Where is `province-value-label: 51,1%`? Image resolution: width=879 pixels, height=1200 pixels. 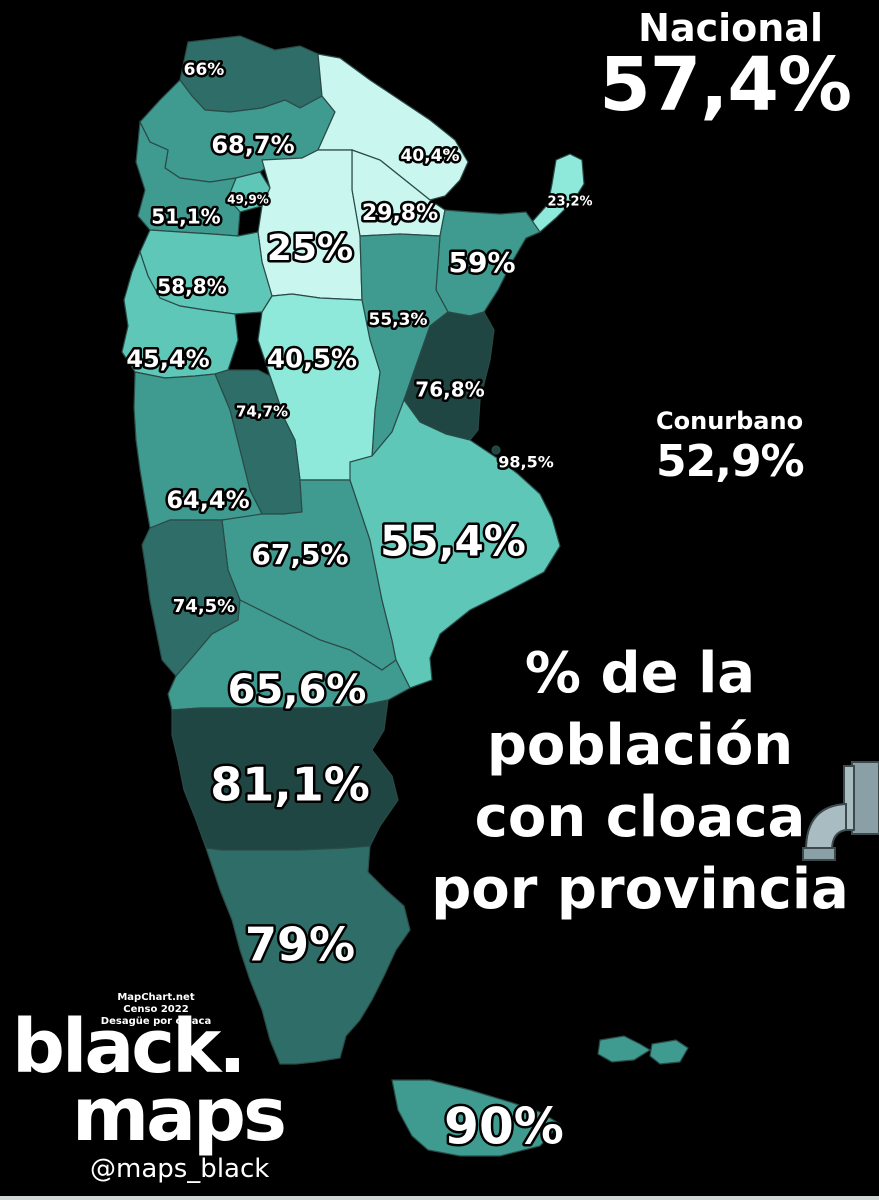
province-value-label: 51,1% is located at coordinates (185, 217).